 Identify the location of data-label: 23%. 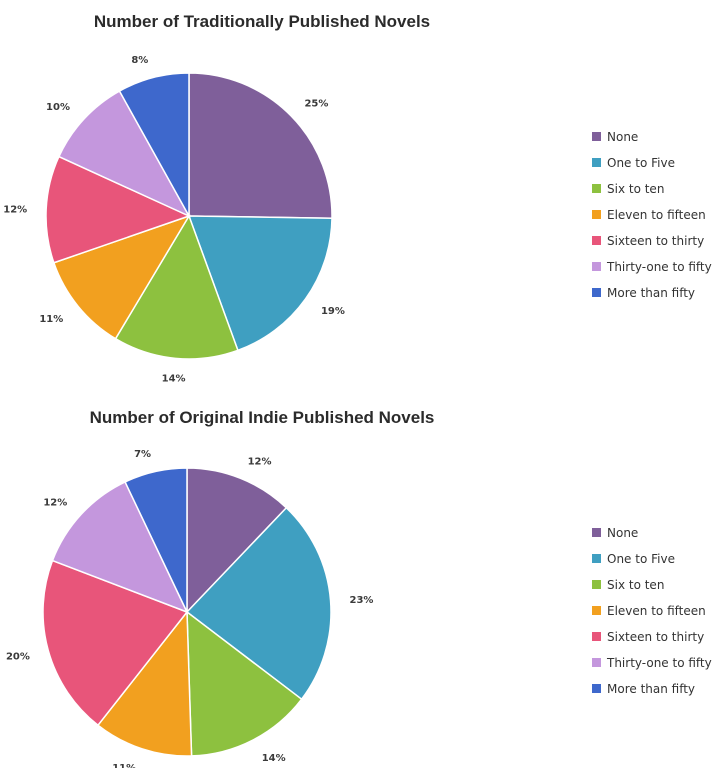
(361, 600).